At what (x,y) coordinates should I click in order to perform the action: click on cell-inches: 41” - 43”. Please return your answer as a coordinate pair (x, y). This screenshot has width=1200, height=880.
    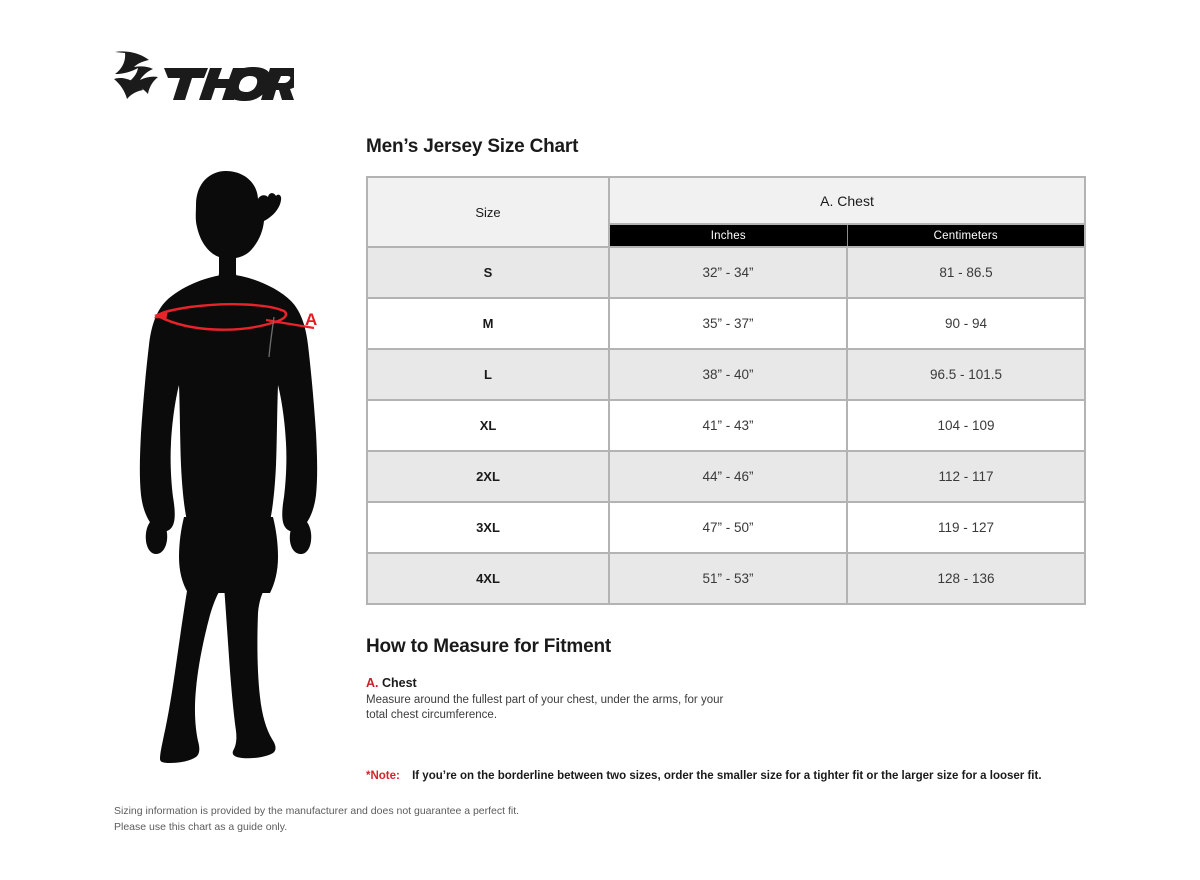
    Looking at the image, I should click on (728, 425).